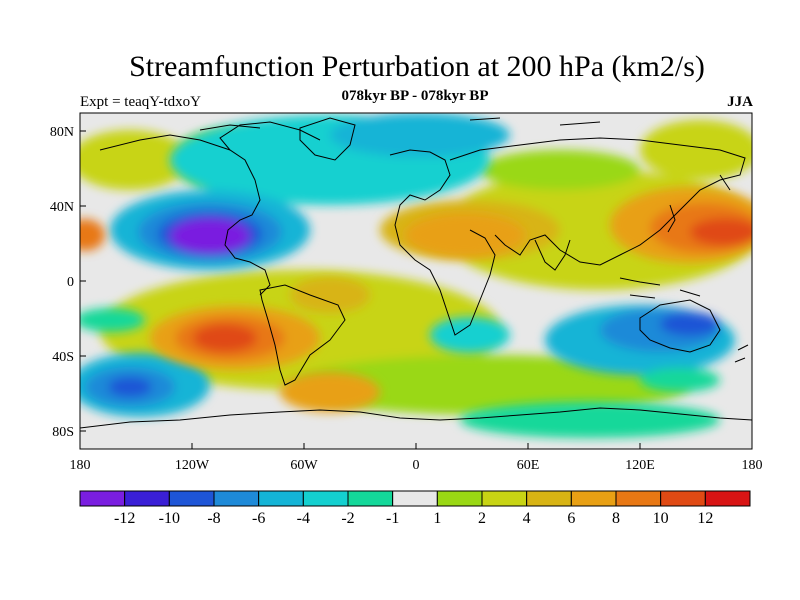 The width and height of the screenshot is (800, 600). Describe the element at coordinates (571, 518) in the screenshot. I see `colorbar-label: 6` at that location.